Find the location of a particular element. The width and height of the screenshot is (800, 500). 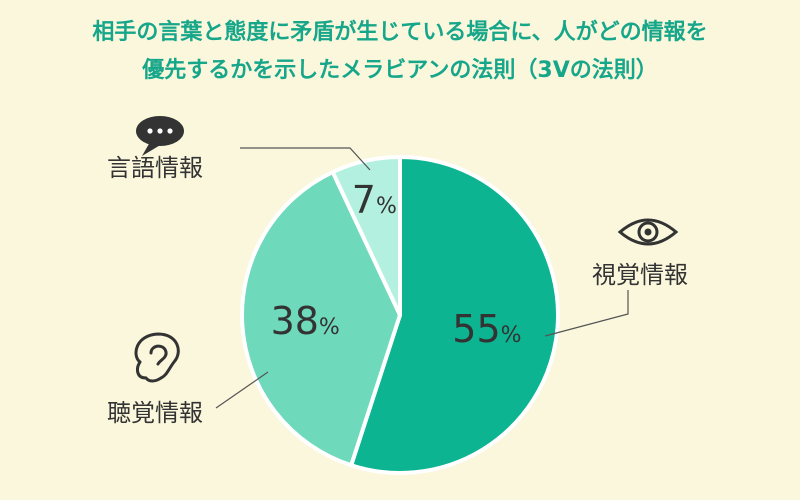

leader-line-verbal is located at coordinates (305, 159).